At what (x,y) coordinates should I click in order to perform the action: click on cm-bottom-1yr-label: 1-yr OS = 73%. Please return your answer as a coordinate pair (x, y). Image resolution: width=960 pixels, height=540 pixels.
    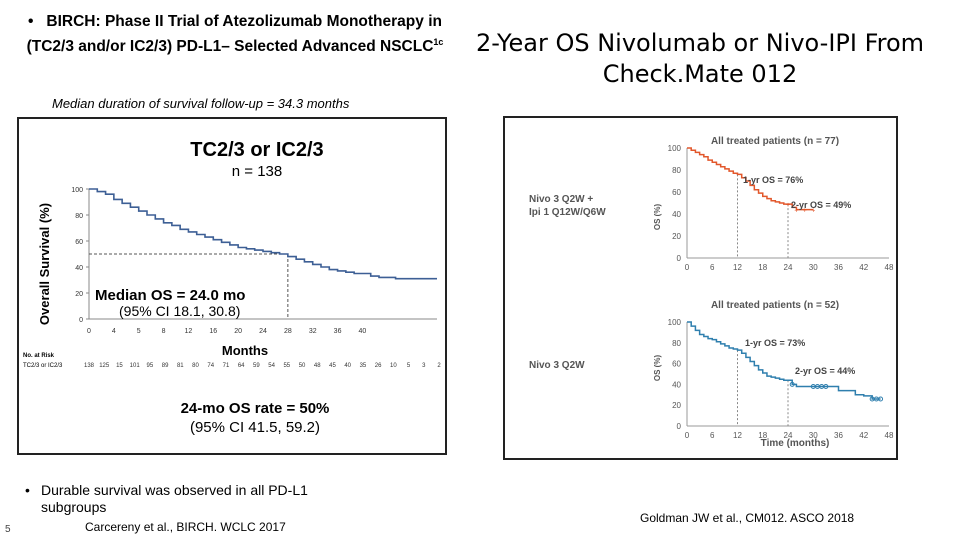
    Looking at the image, I should click on (775, 343).